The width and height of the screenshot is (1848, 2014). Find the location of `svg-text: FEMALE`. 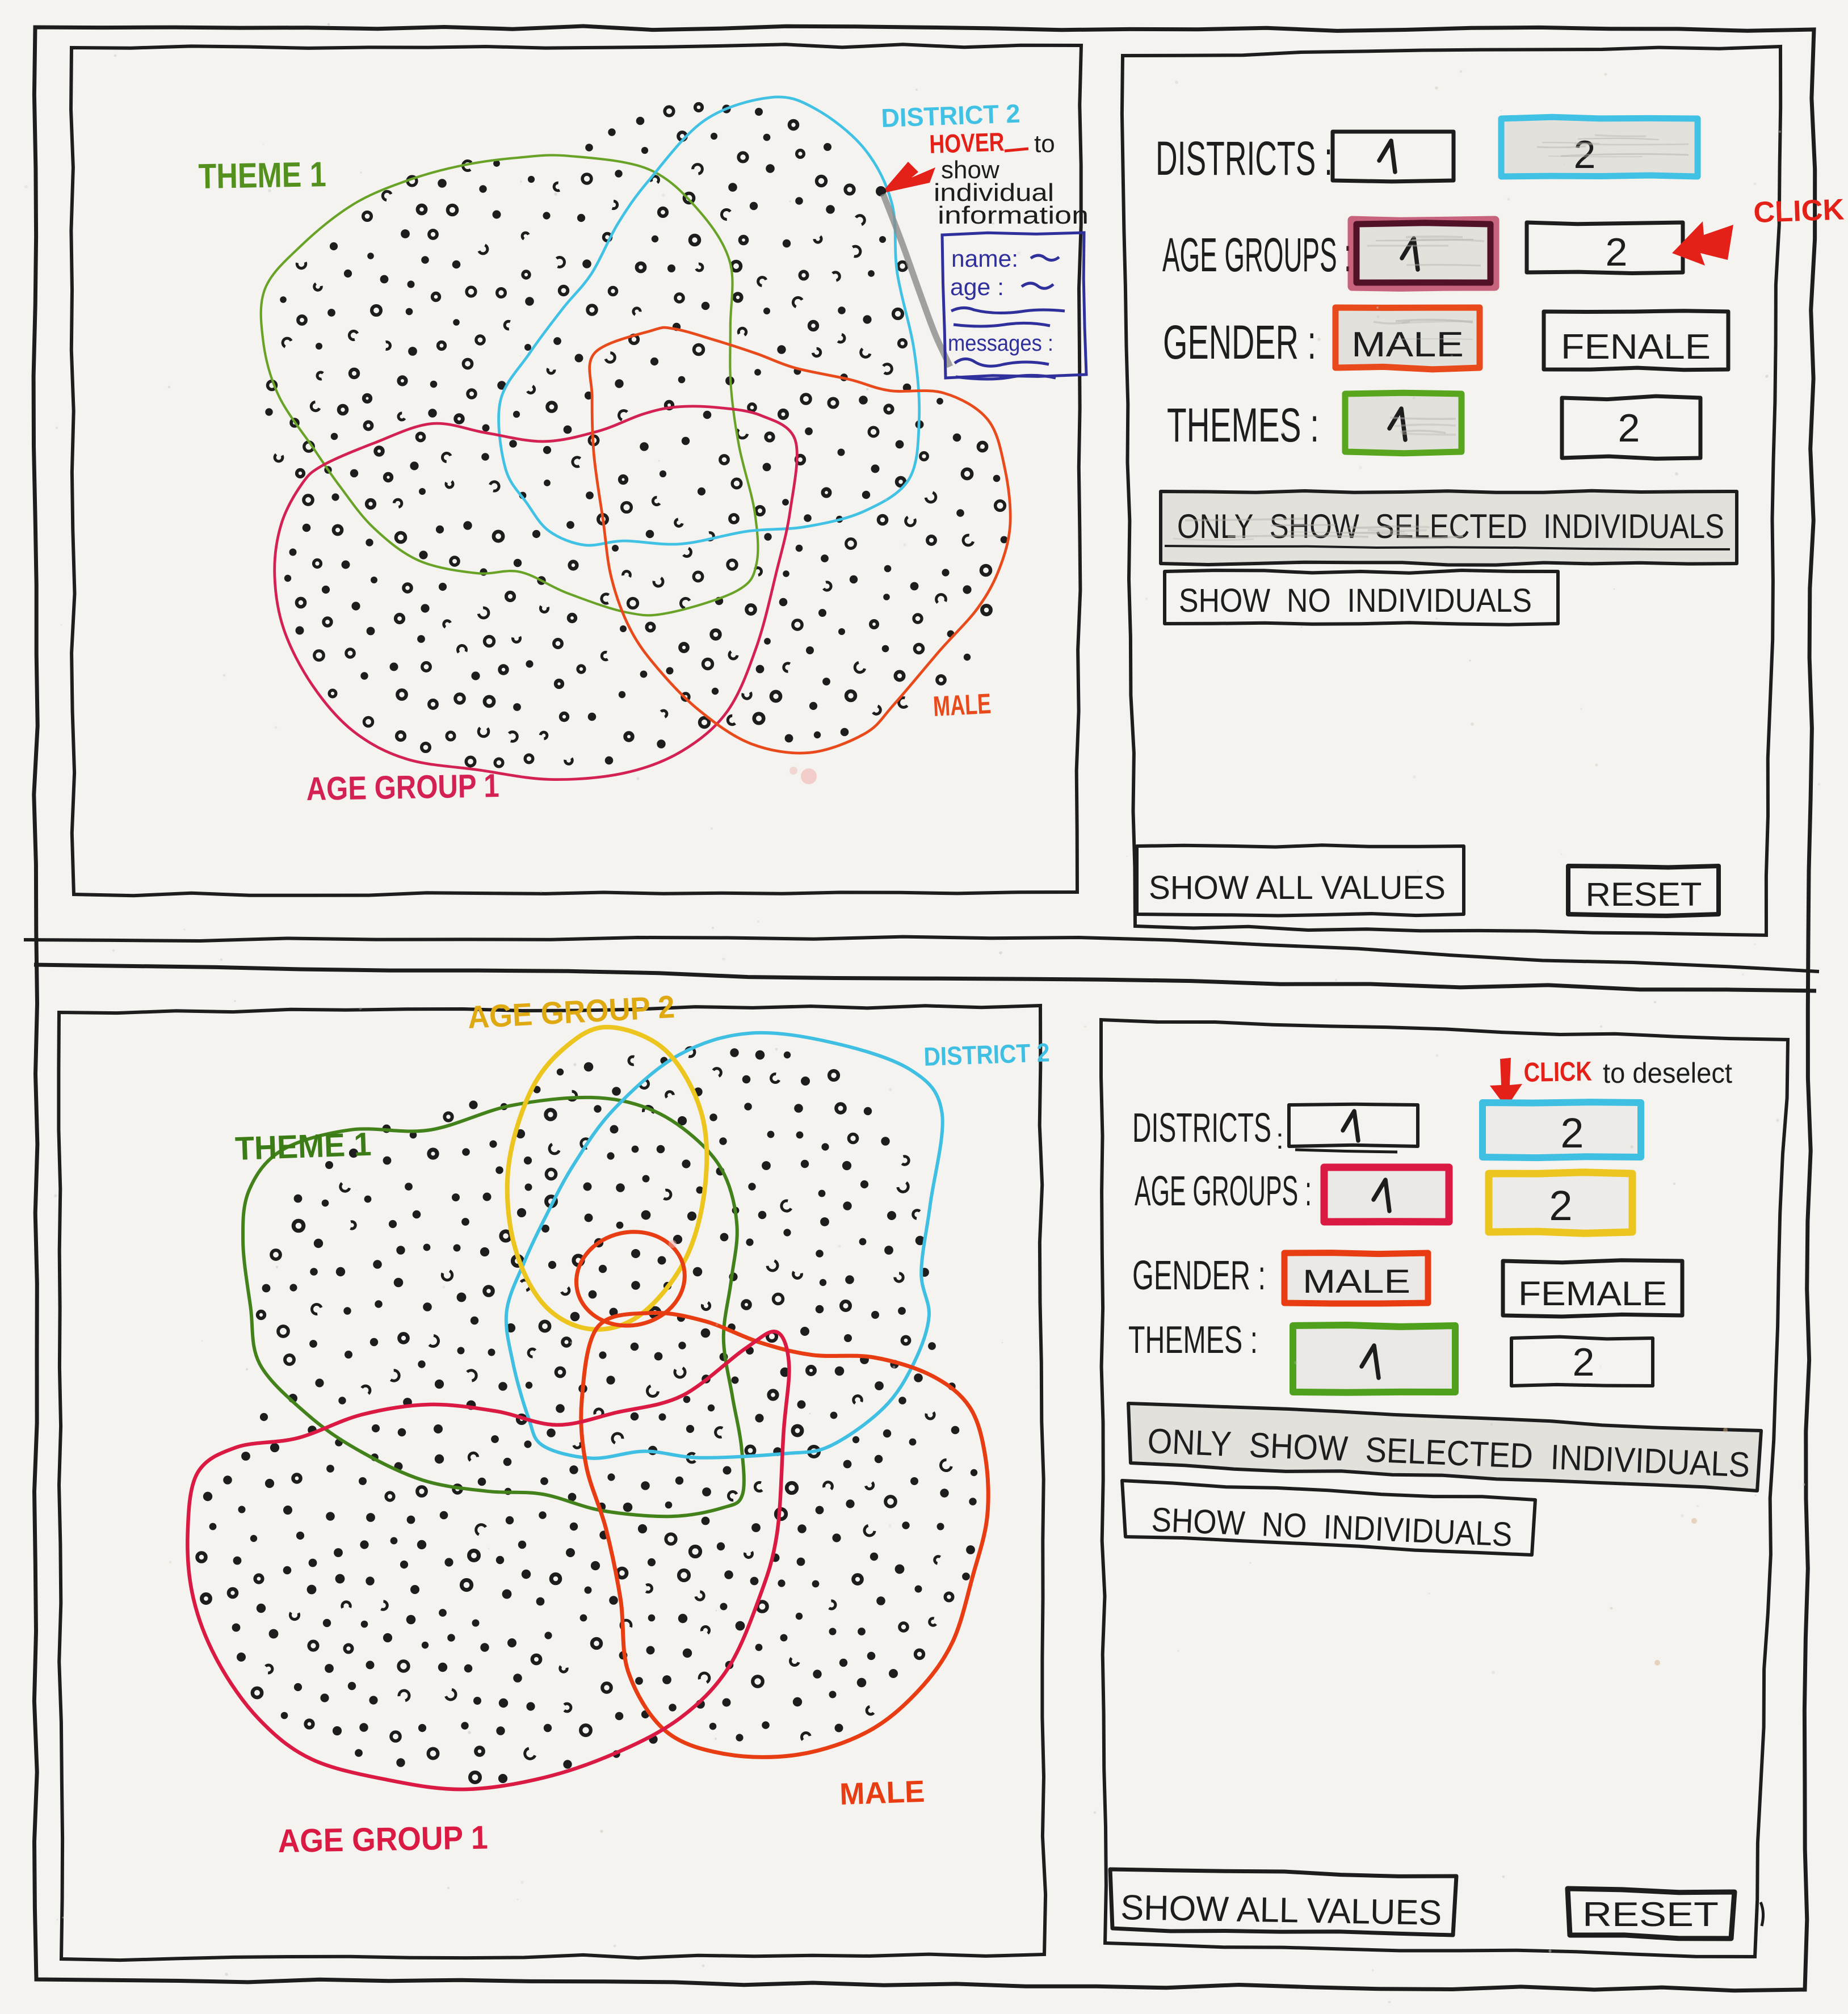

svg-text: FEMALE is located at coordinates (1592, 1294).